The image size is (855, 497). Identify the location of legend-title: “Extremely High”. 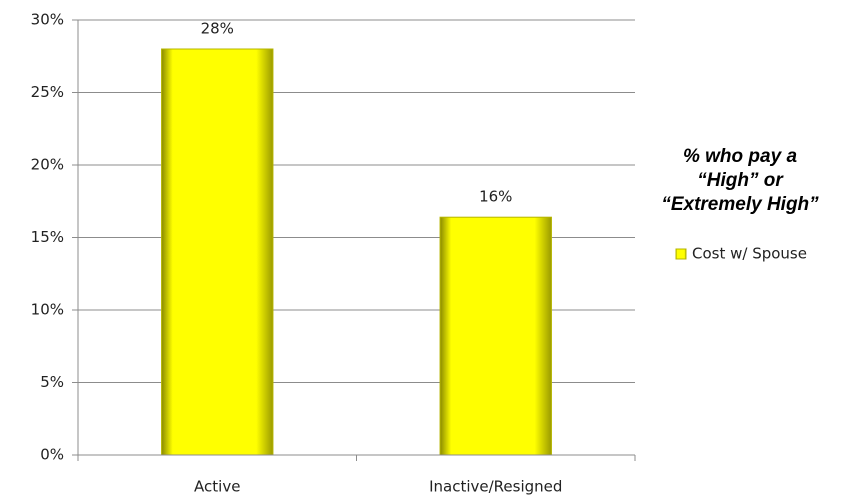
(740, 204).